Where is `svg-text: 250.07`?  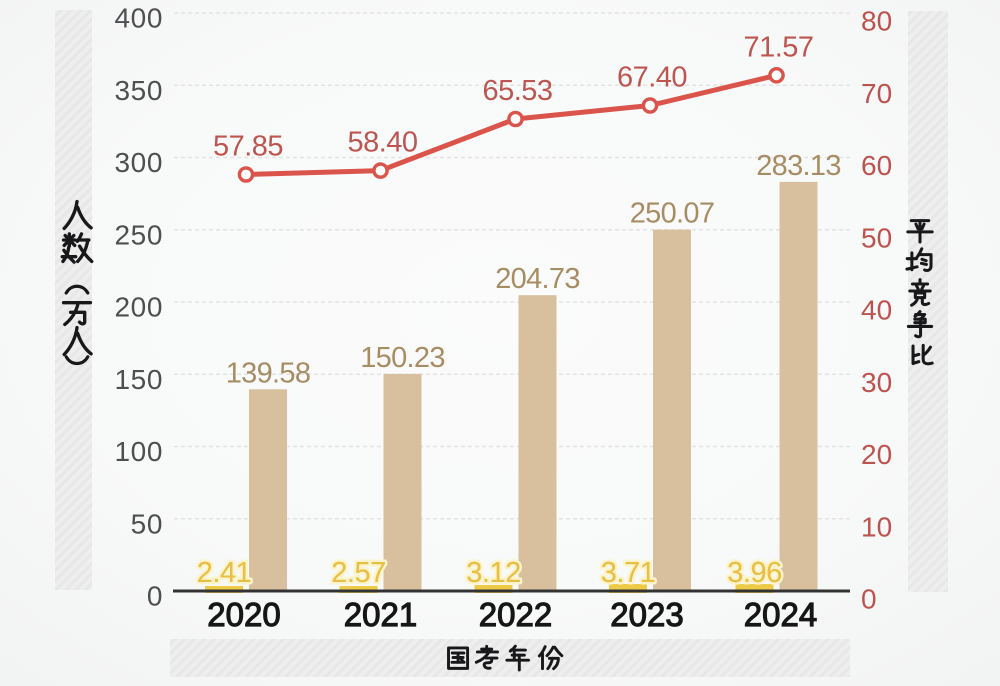
svg-text: 250.07 is located at coordinates (672, 214).